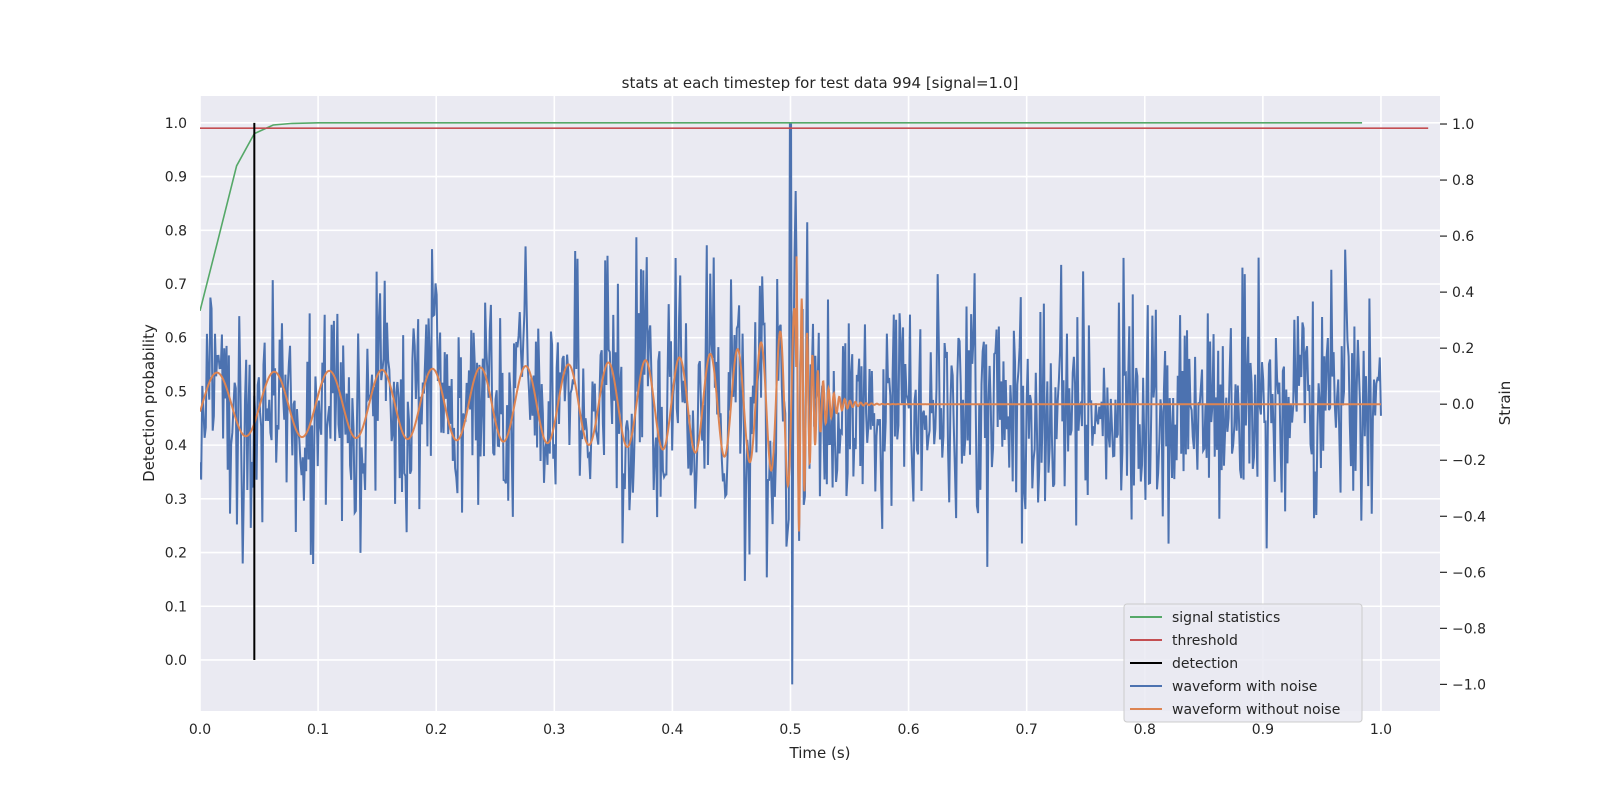 Image resolution: width=1600 pixels, height=800 pixels. I want to click on legend-item-detection: detection, so click(1184, 664).